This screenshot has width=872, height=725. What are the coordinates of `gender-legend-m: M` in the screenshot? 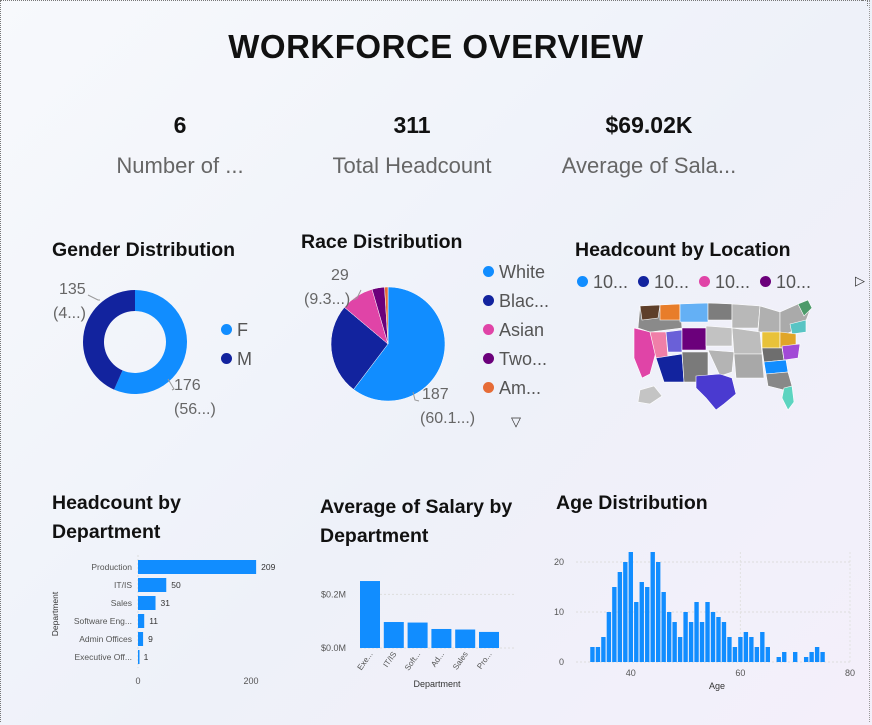 It's located at (236, 359).